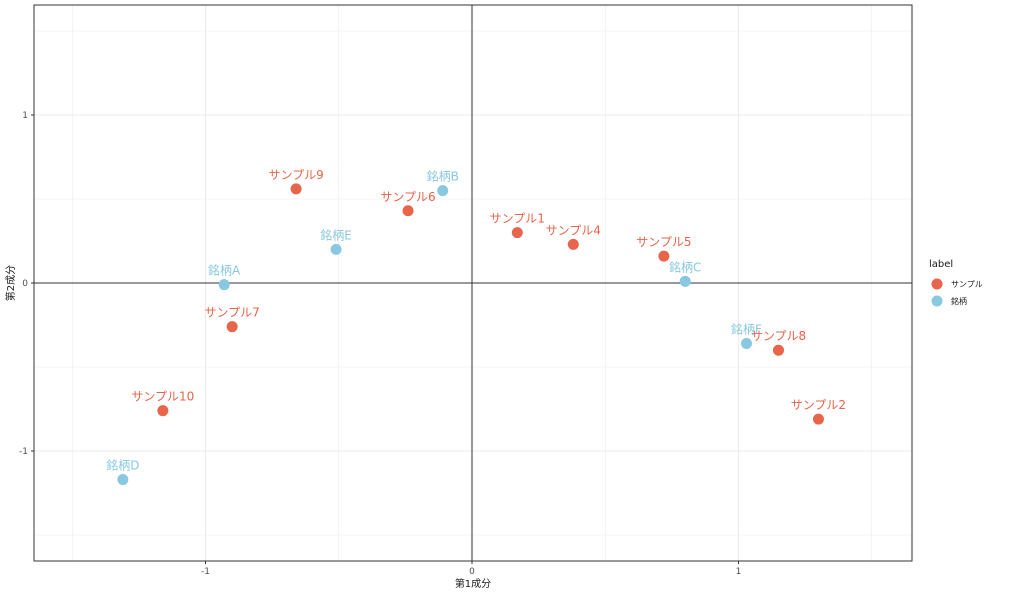 Image resolution: width=1024 pixels, height=600 pixels. What do you see at coordinates (573, 230) in the screenshot?
I see `point-label: サンプル4` at bounding box center [573, 230].